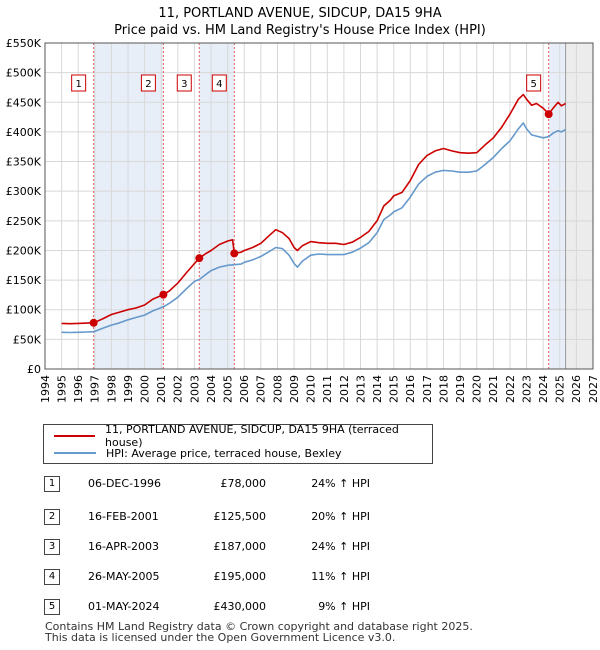  What do you see at coordinates (560, 389) in the screenshot?
I see `x-tick-label: 2025` at bounding box center [560, 389].